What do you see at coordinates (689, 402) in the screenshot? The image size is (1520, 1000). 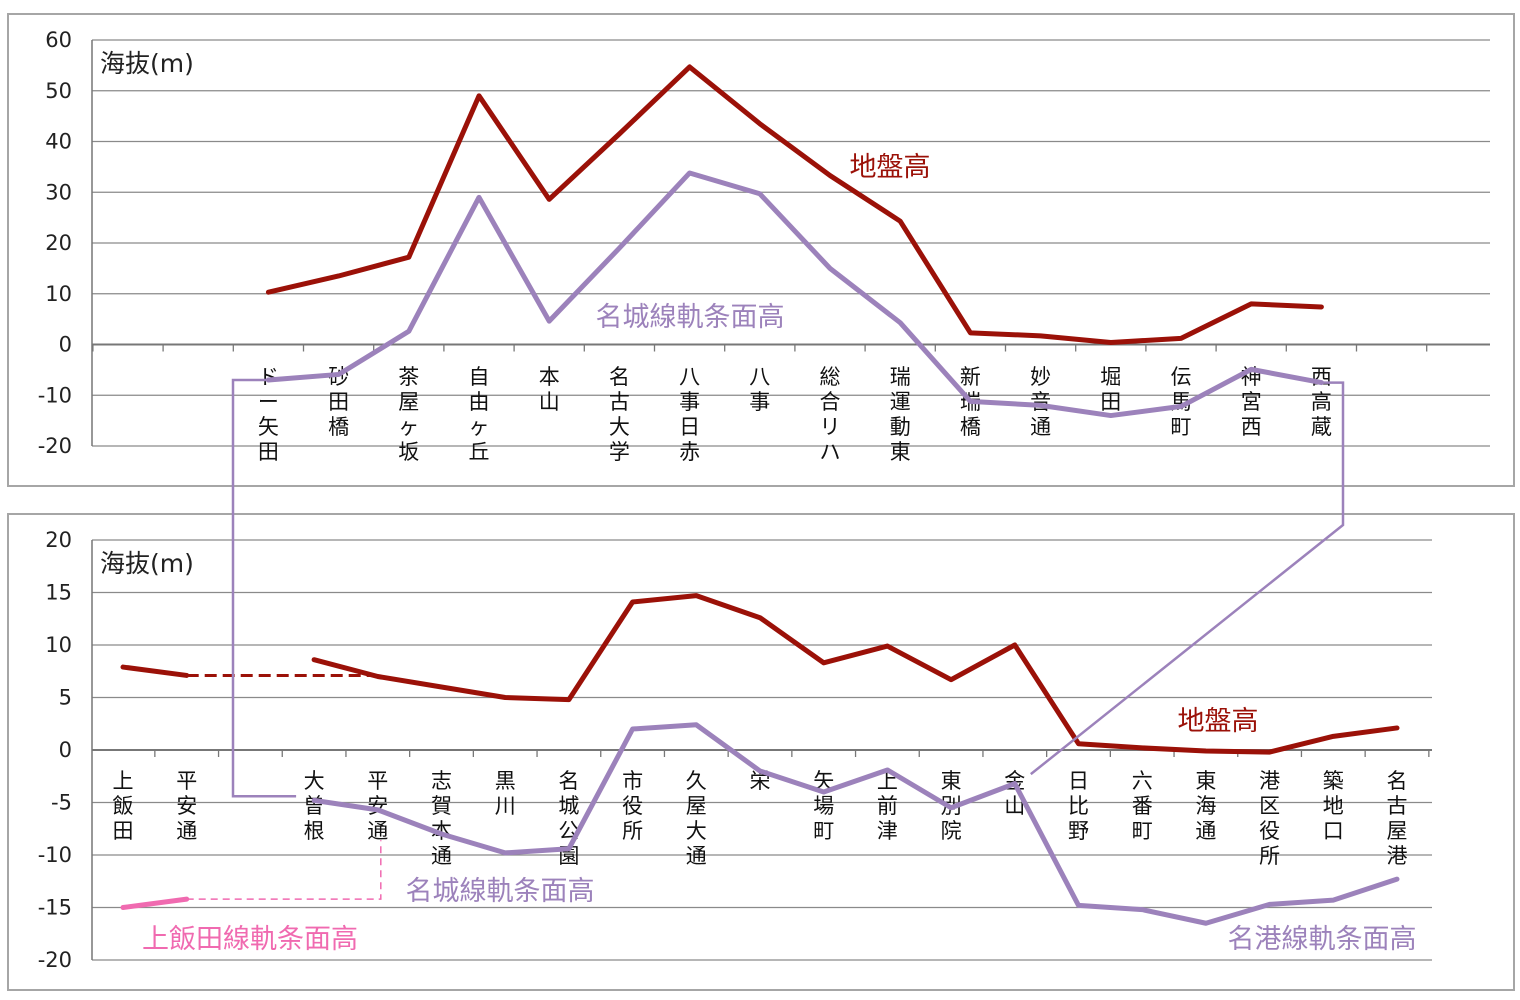 I see `station-label-char: 事` at bounding box center [689, 402].